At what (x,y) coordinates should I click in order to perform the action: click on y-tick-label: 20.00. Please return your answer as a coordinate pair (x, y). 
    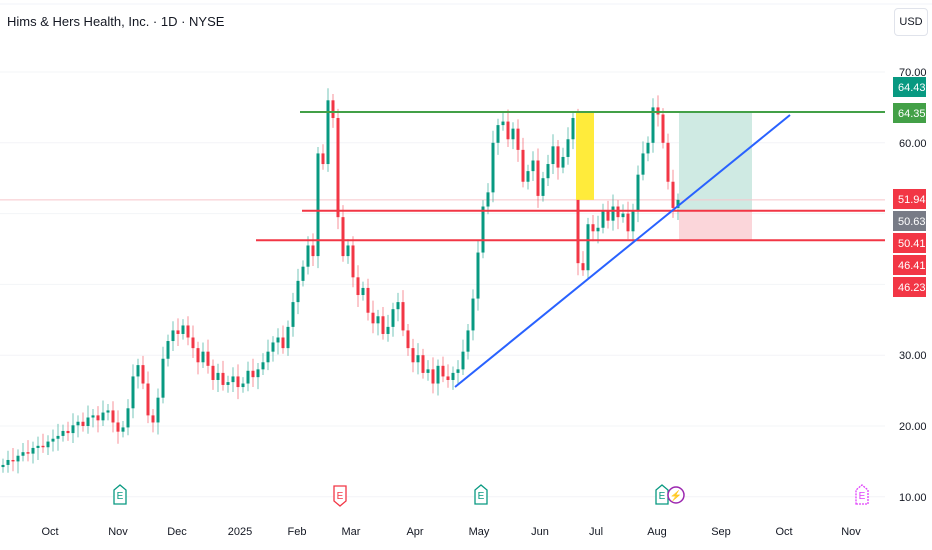
    Looking at the image, I should click on (913, 427).